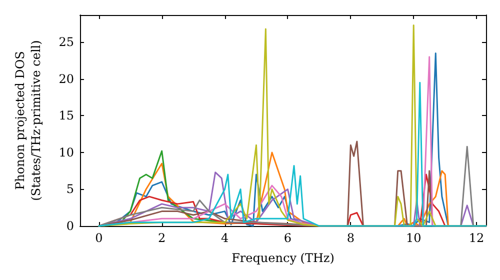 This screenshot has width=500, height=280. Describe the element at coordinates (283, 258) in the screenshot. I see `x-axis-title: Frequency (THz)` at that location.